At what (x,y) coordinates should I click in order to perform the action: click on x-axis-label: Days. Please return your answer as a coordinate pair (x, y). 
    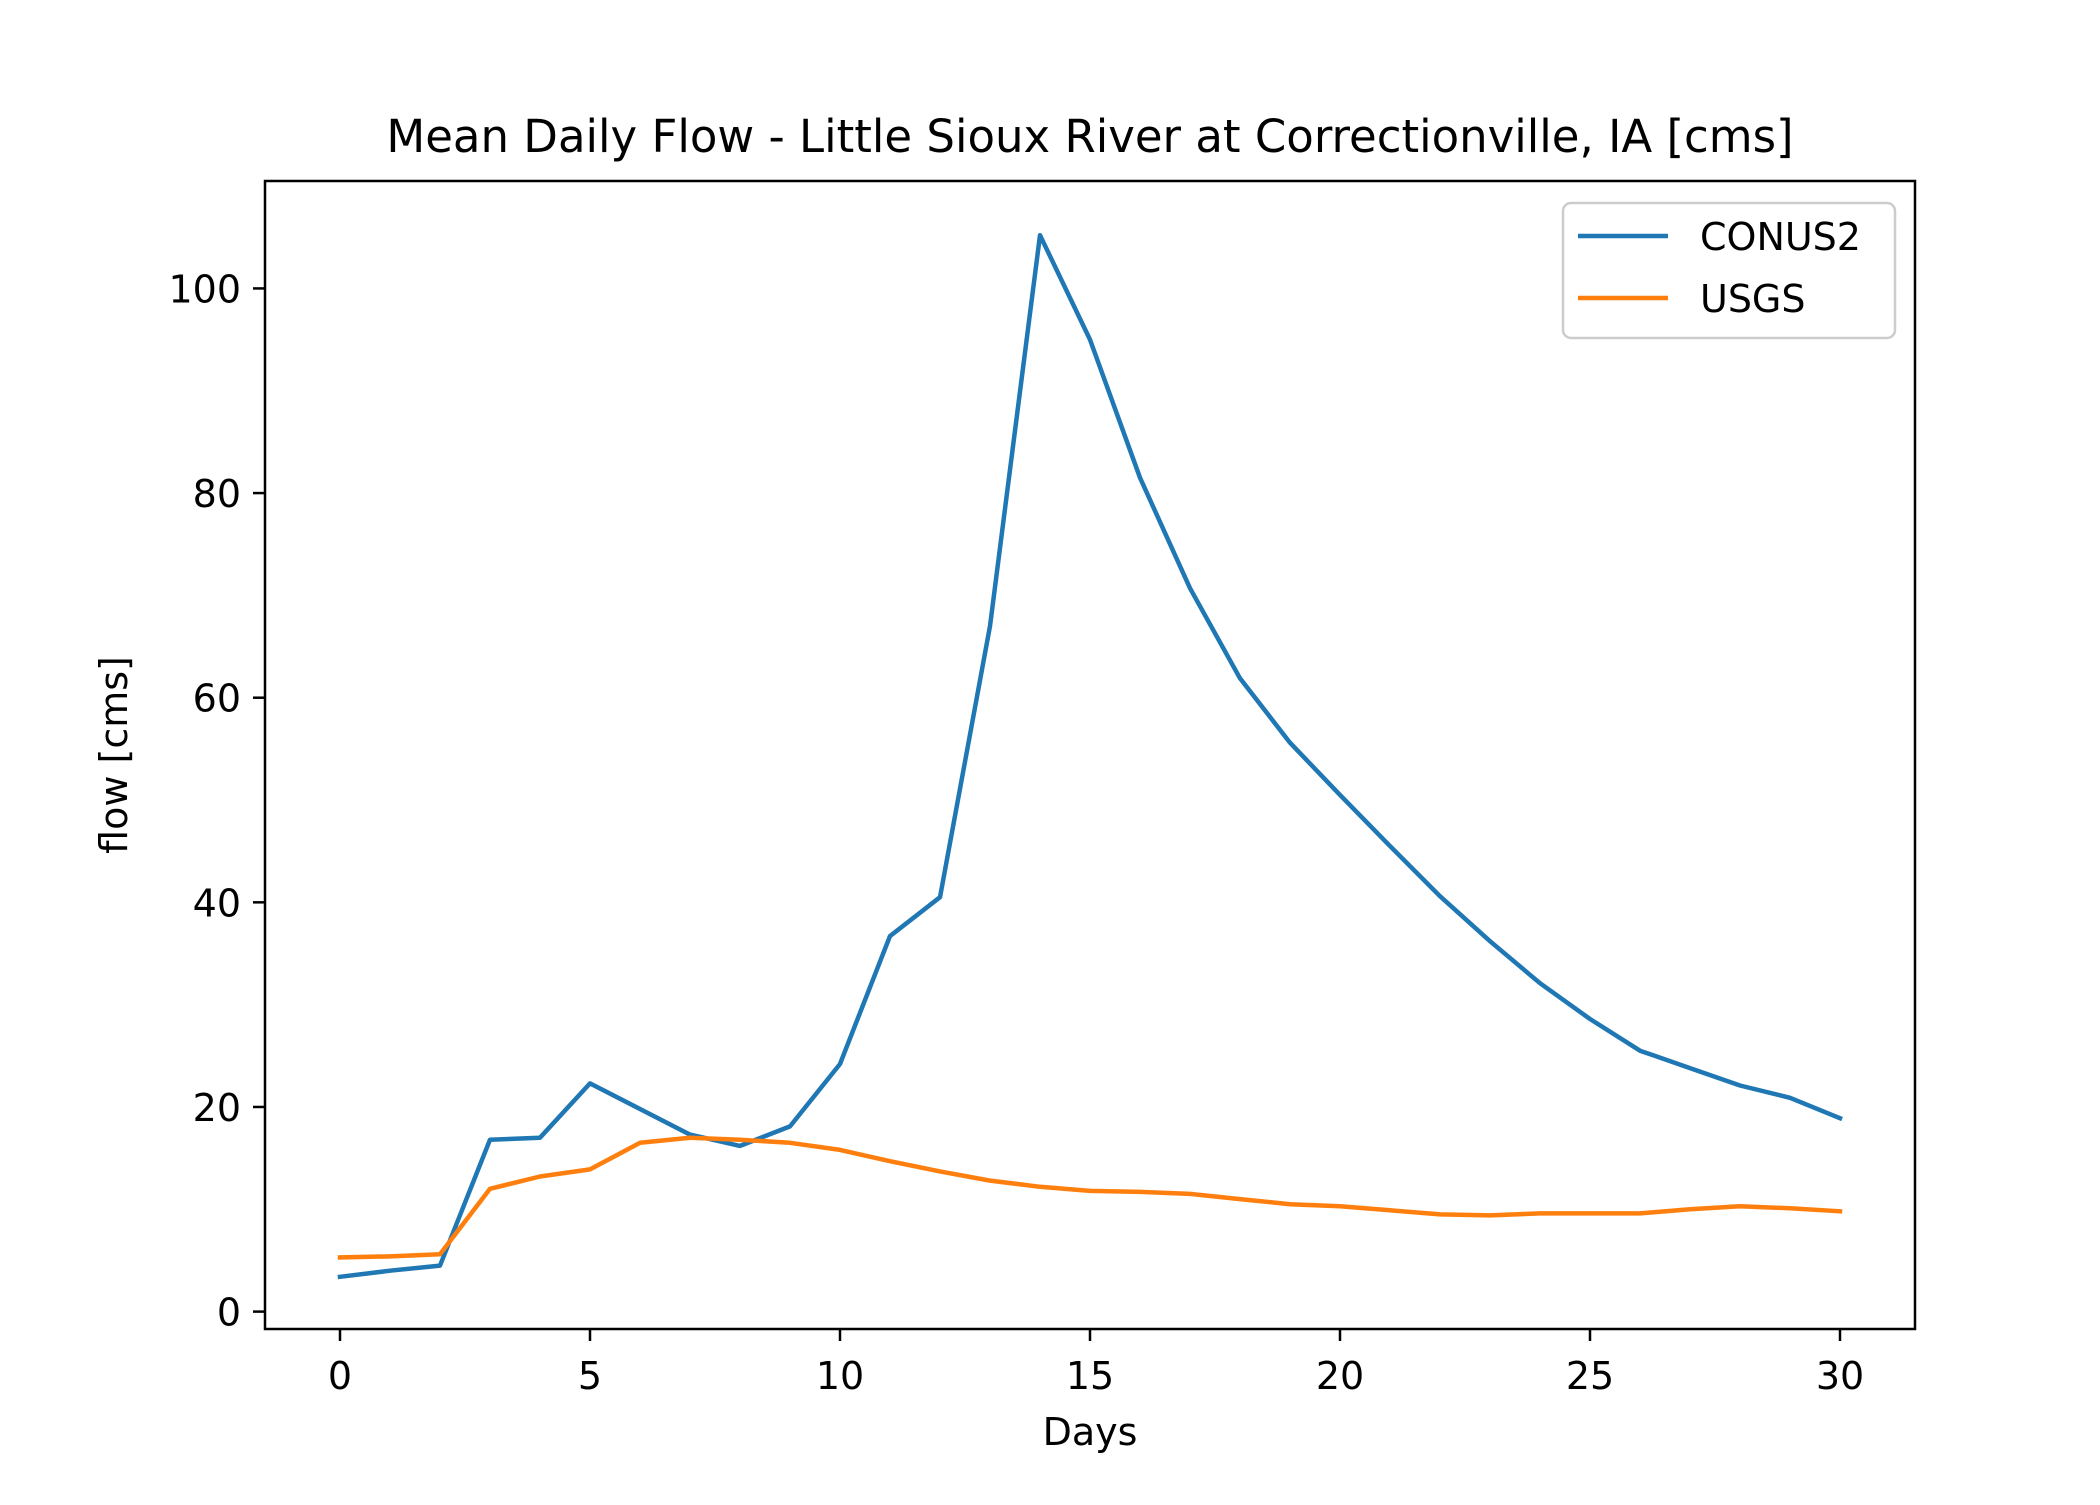
    Looking at the image, I should click on (1090, 1432).